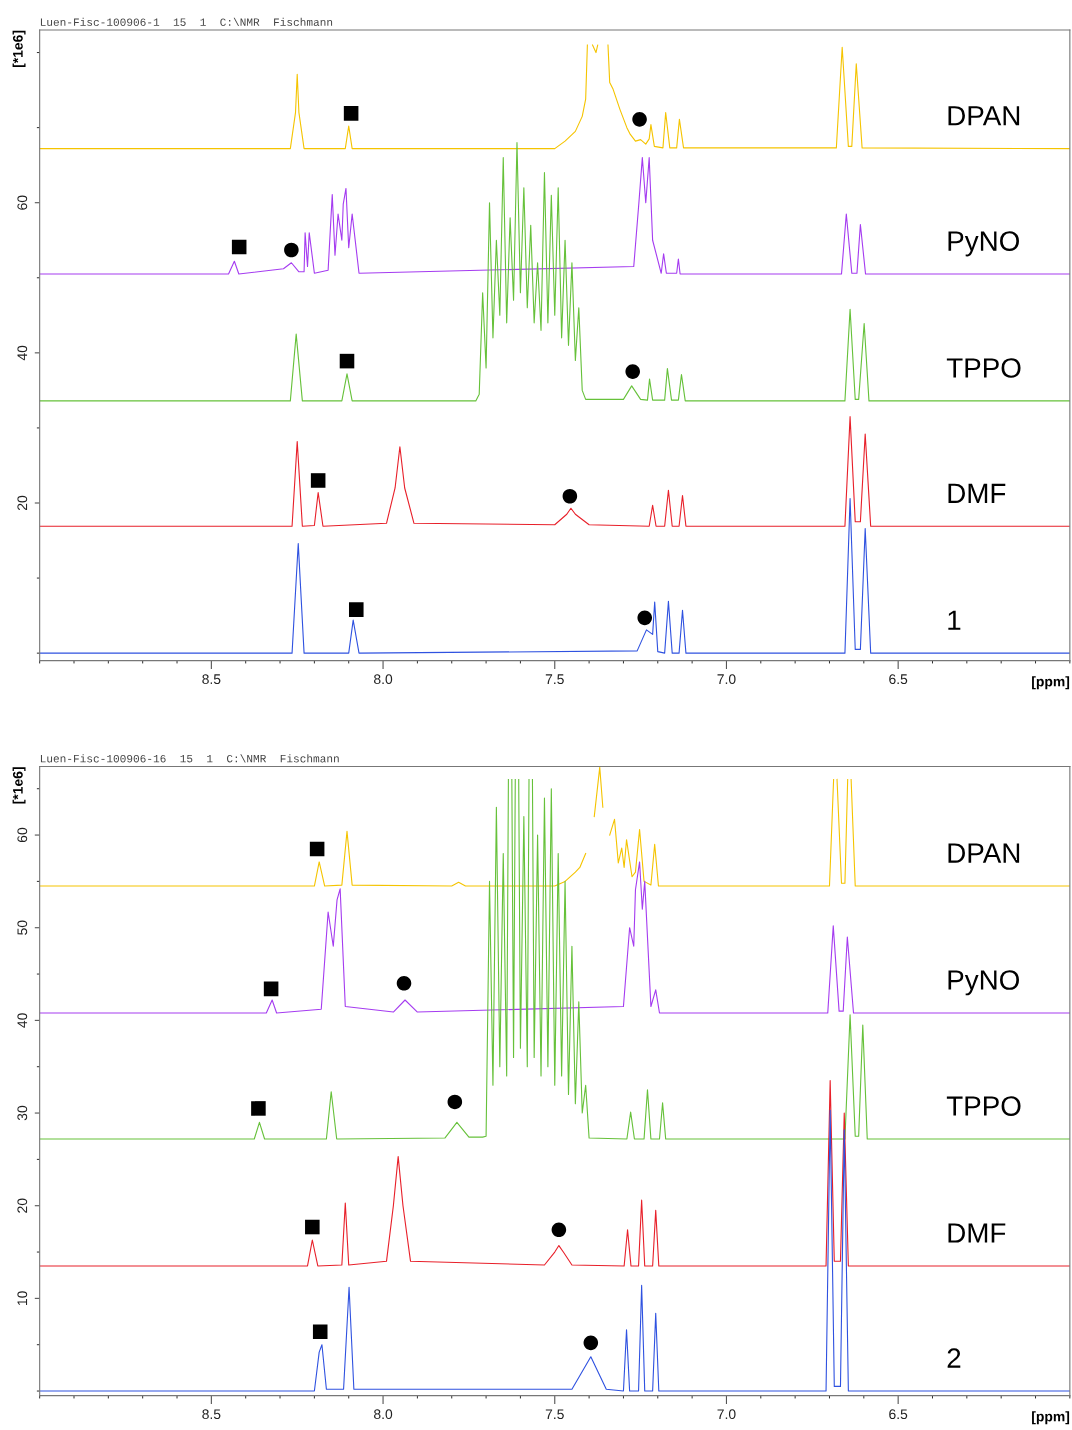  Describe the element at coordinates (186, 21) in the screenshot. I see `chart-title: Luen-Fisc-100906-1 15 1 C:\NMR Fischmann` at that location.